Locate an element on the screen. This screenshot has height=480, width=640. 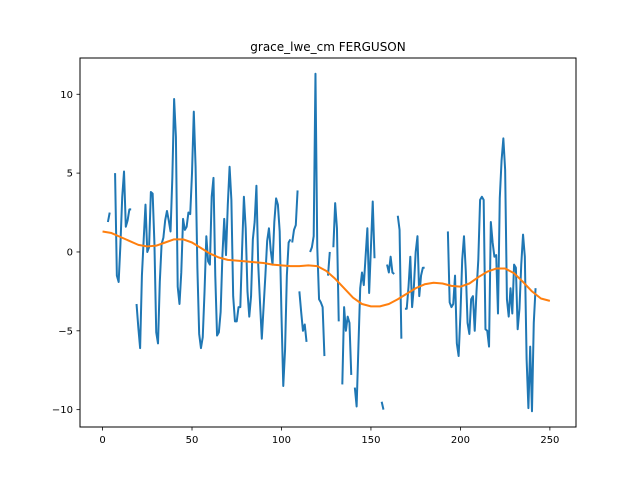
x-tick-label: 200 is located at coordinates (460, 440).